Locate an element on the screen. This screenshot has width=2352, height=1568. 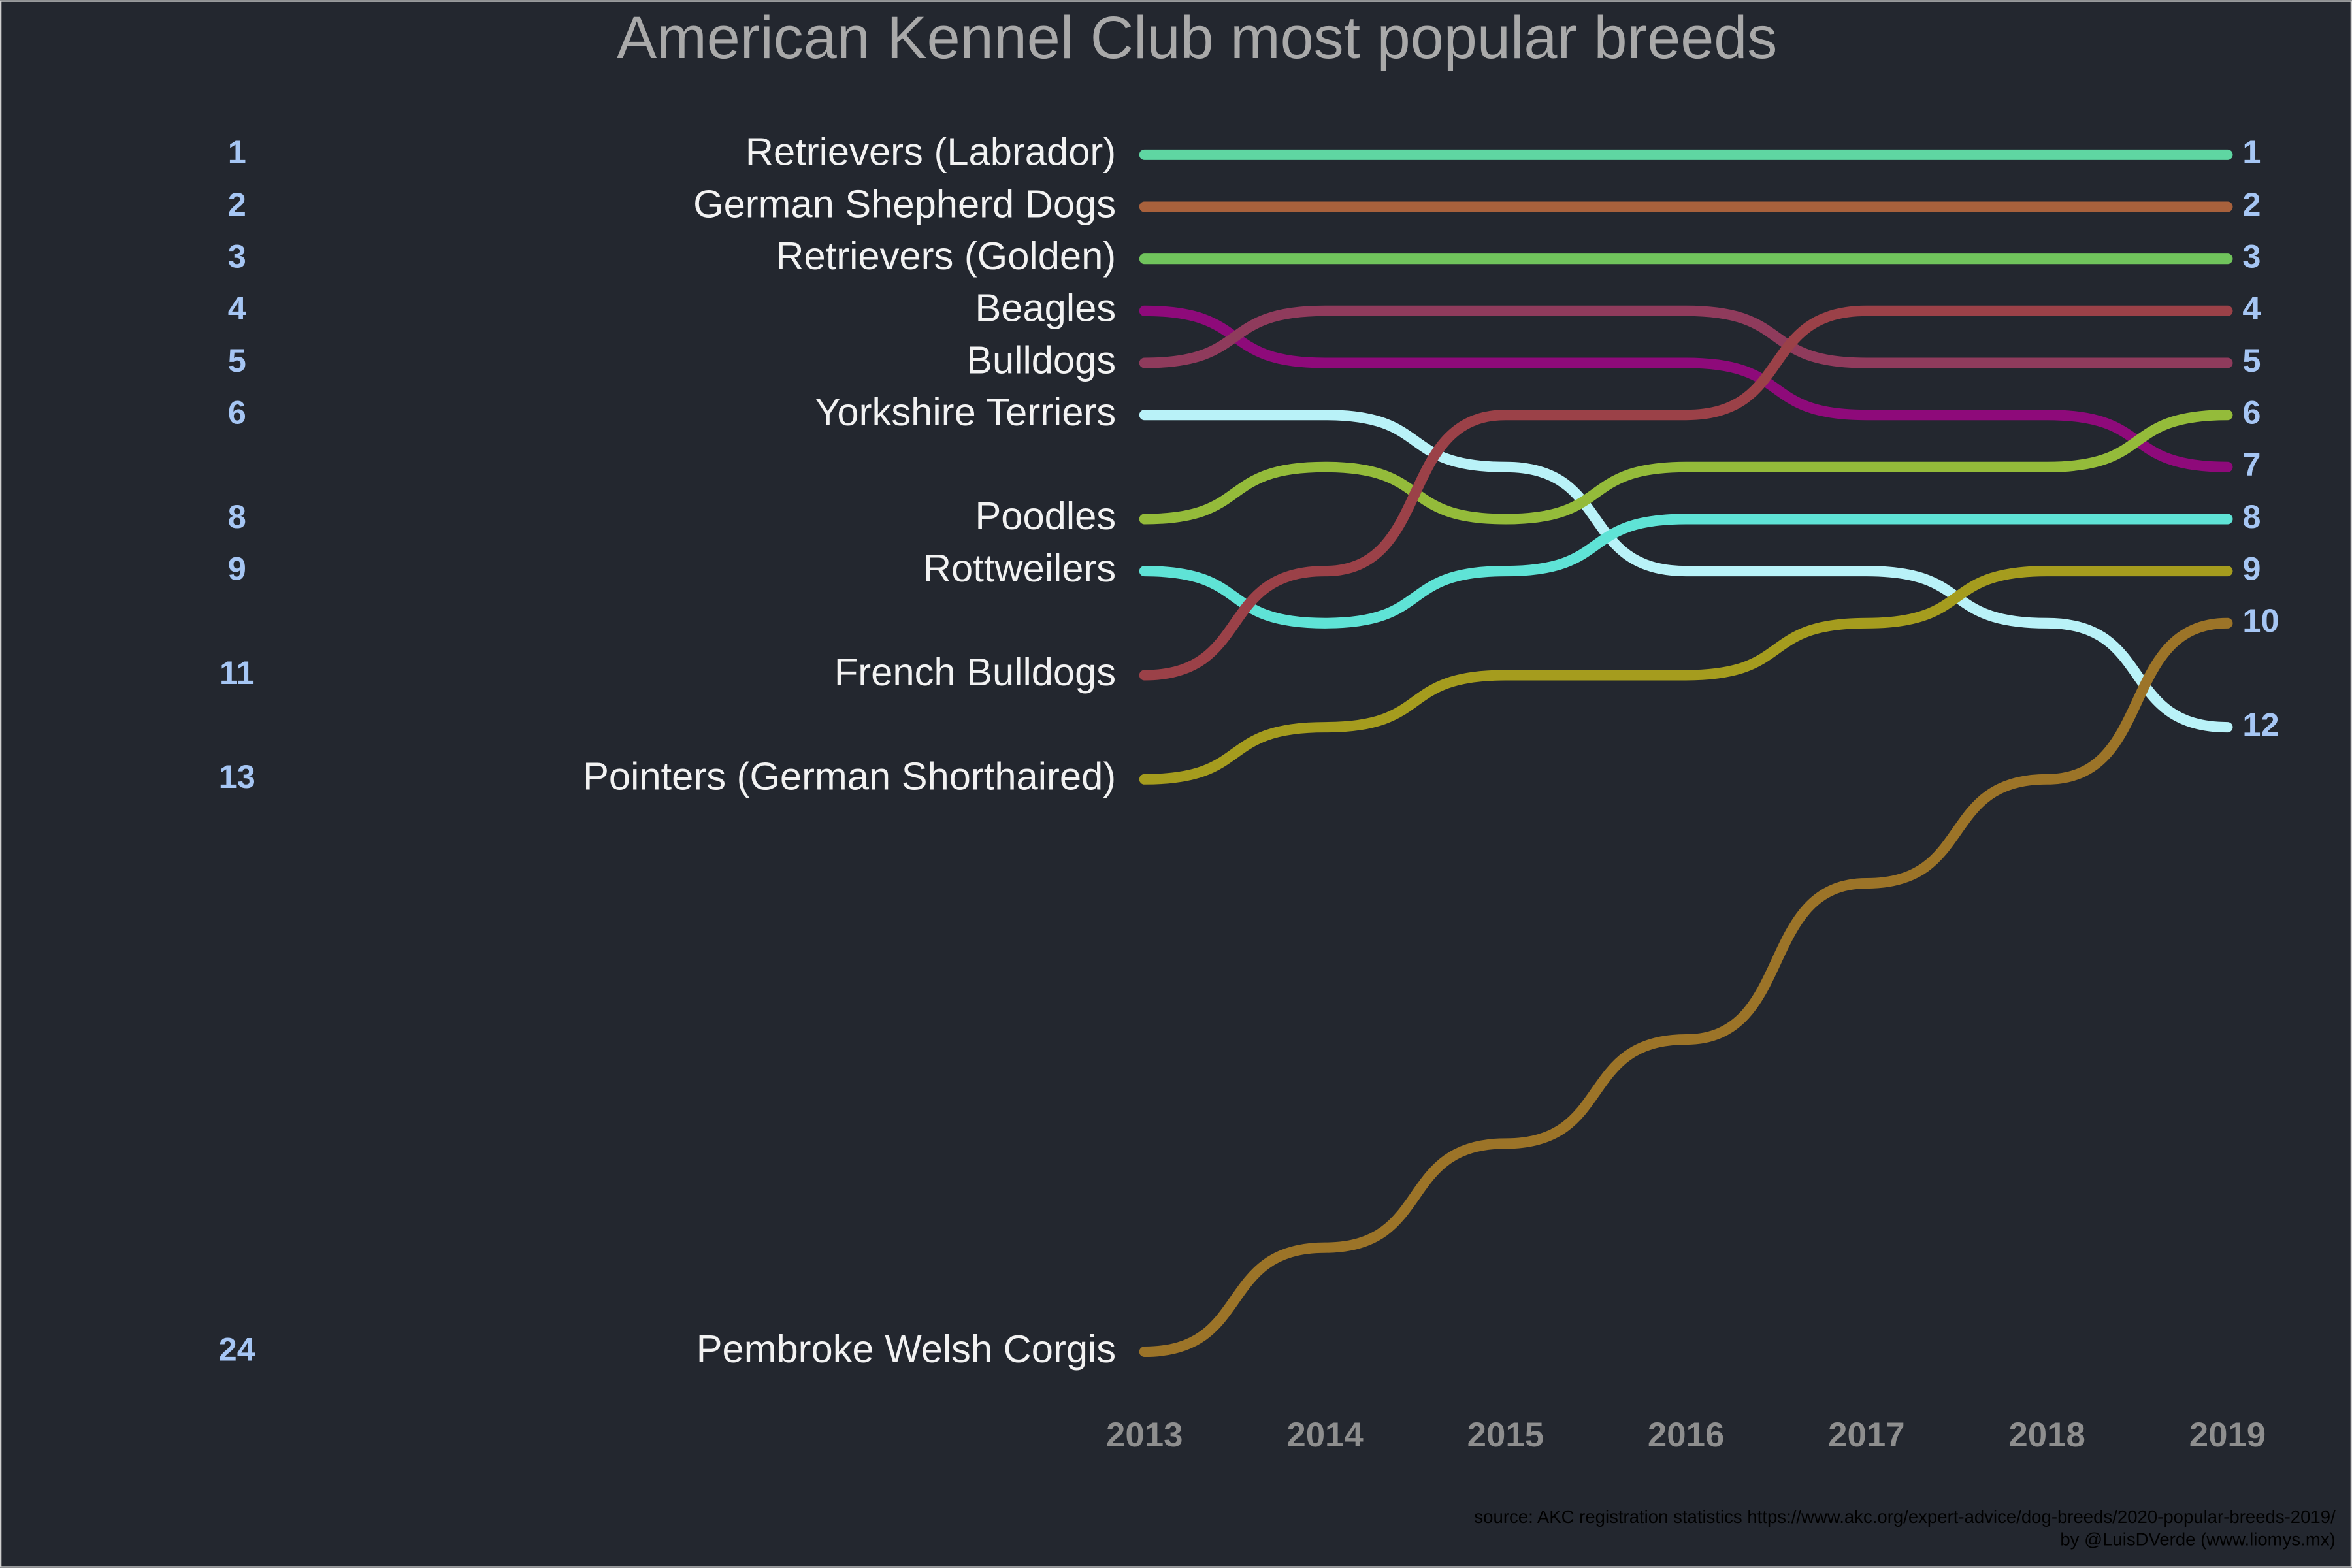
x-tick-label: 2013 is located at coordinates (1144, 1435).